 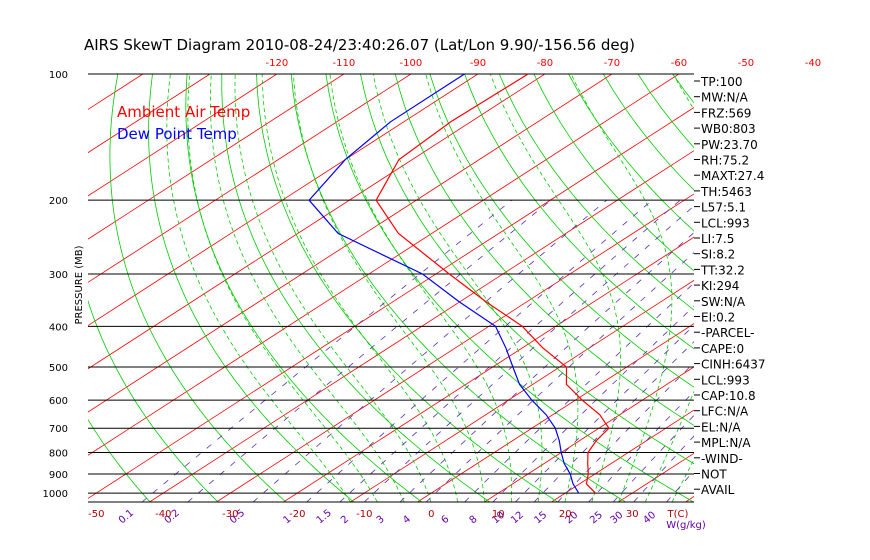 What do you see at coordinates (718, 318) in the screenshot?
I see `index-value: EI:0.2` at bounding box center [718, 318].